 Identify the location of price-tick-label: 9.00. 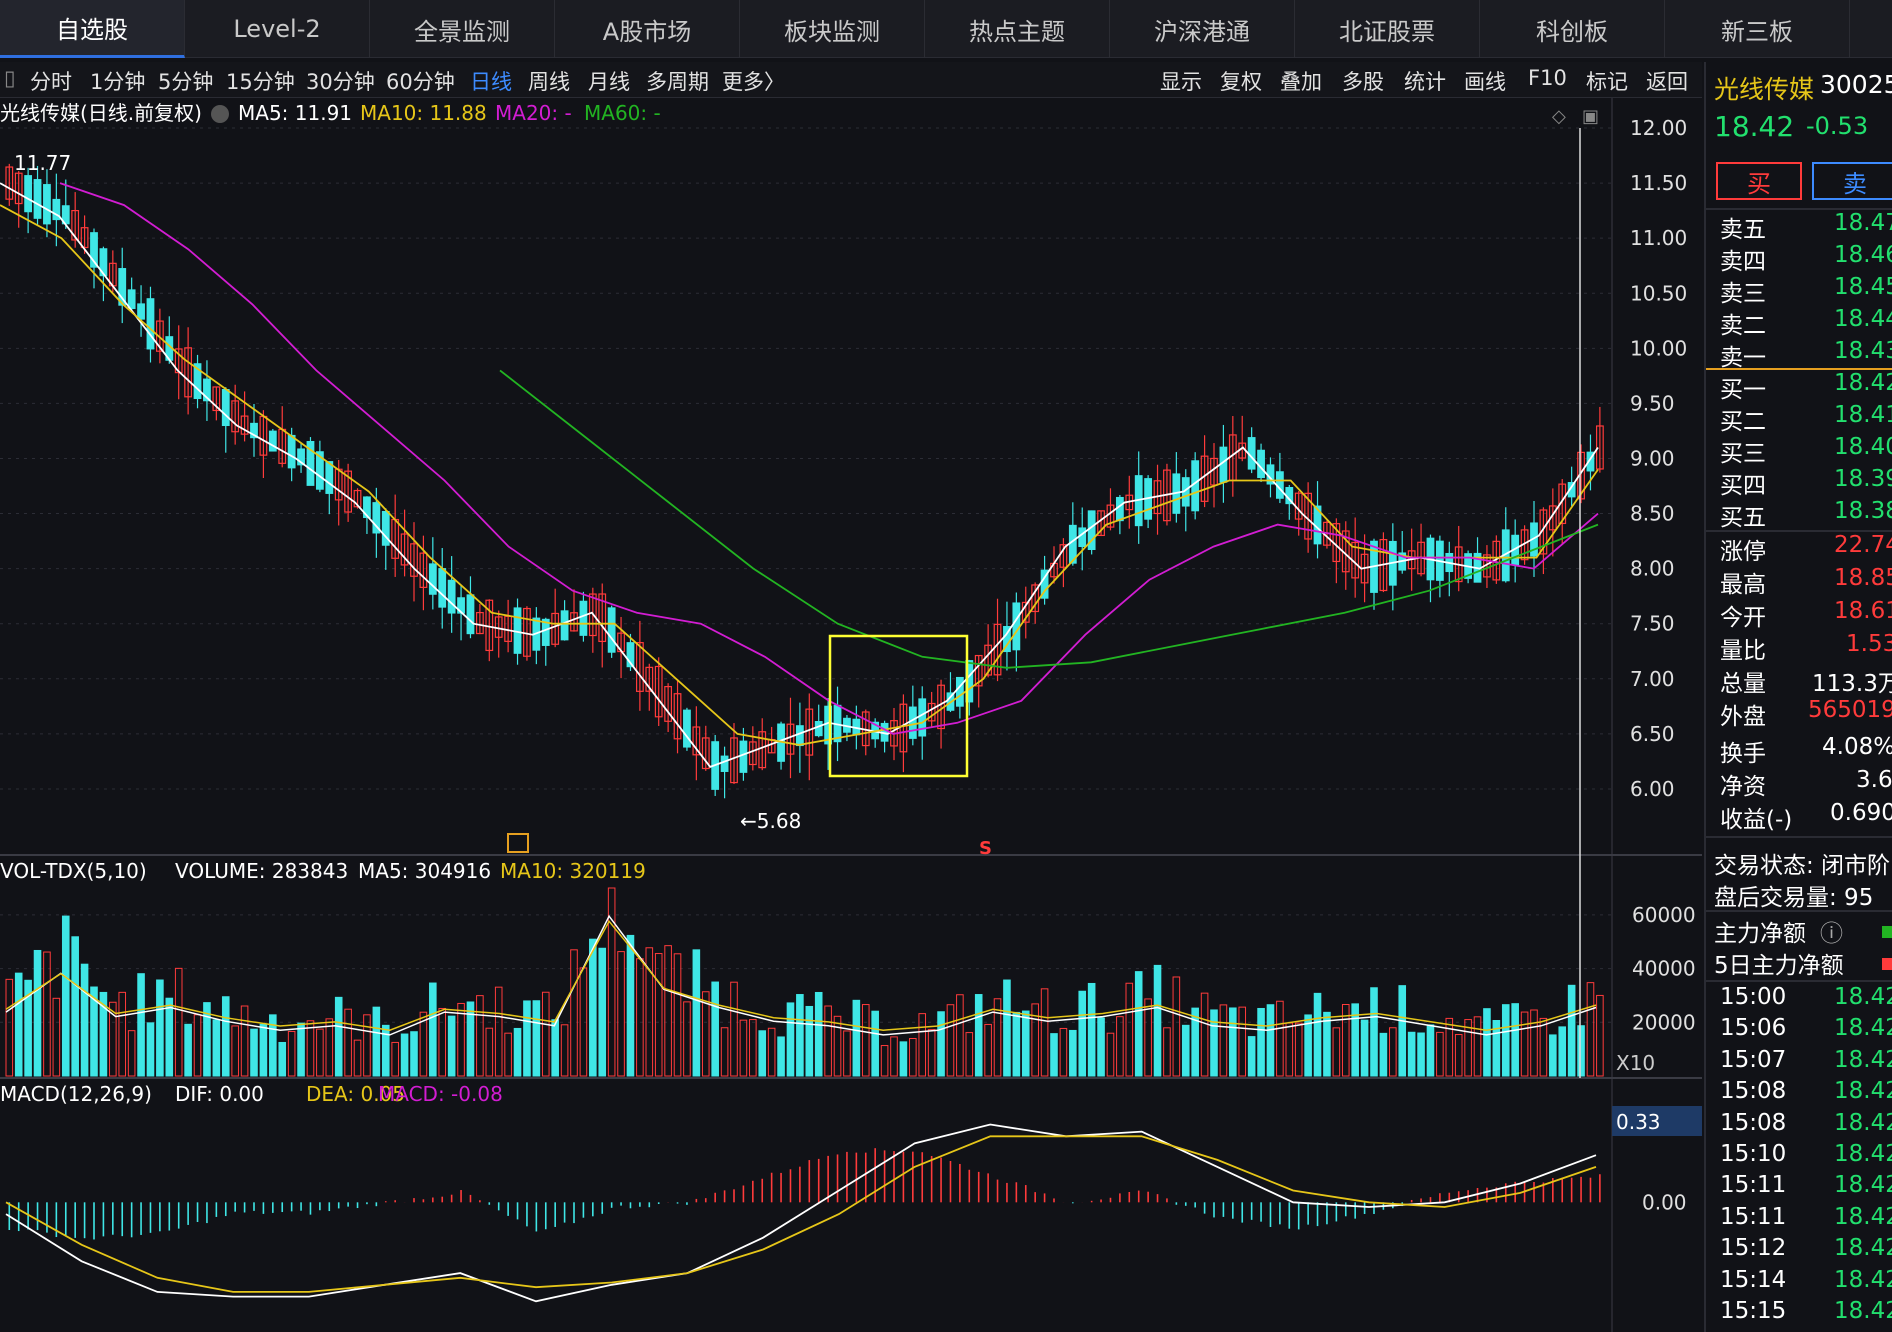
(1652, 458).